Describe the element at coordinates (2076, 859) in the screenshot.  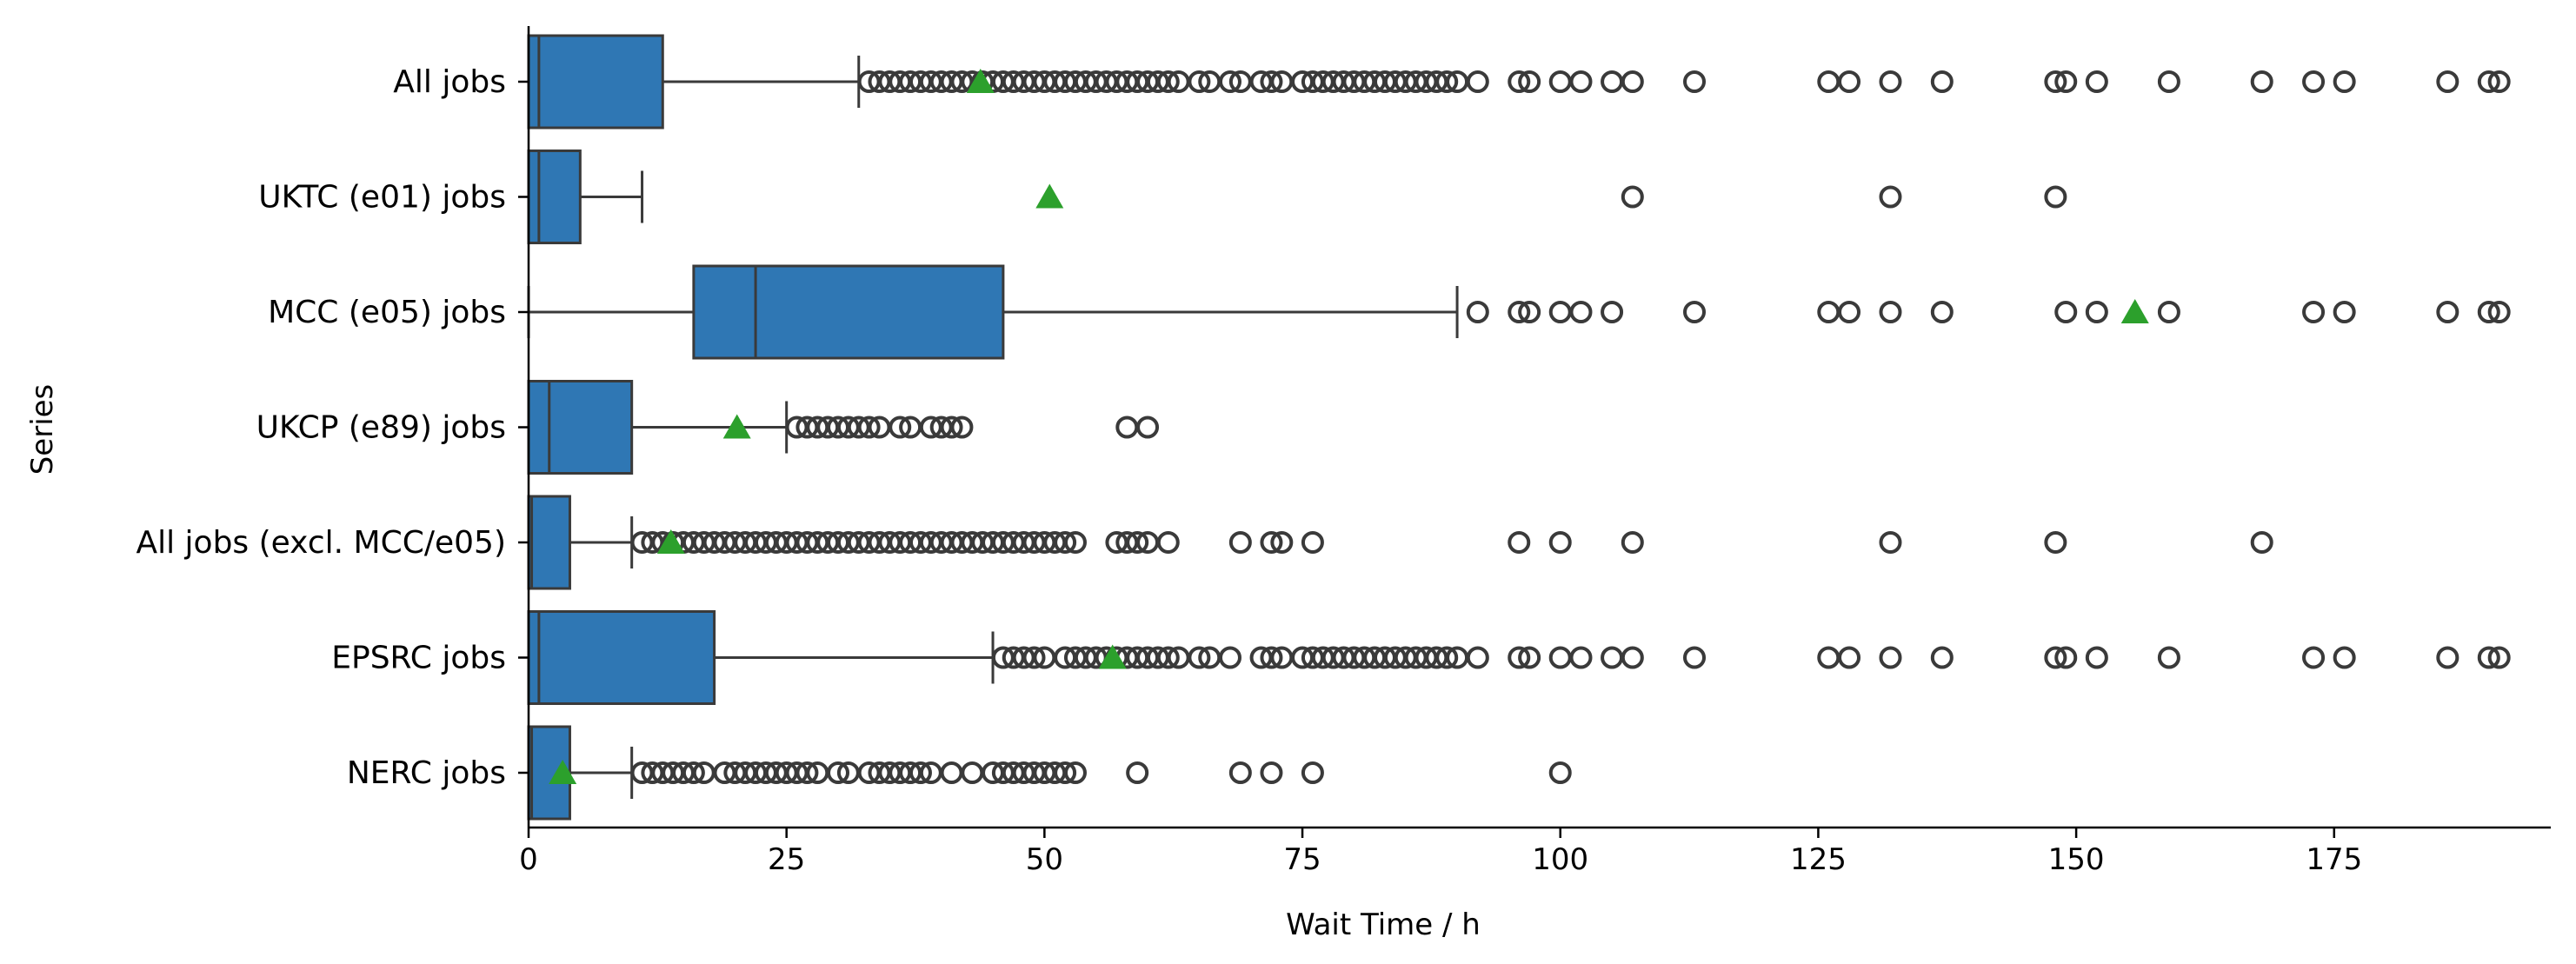
I see `x-tick-label: 150` at that location.